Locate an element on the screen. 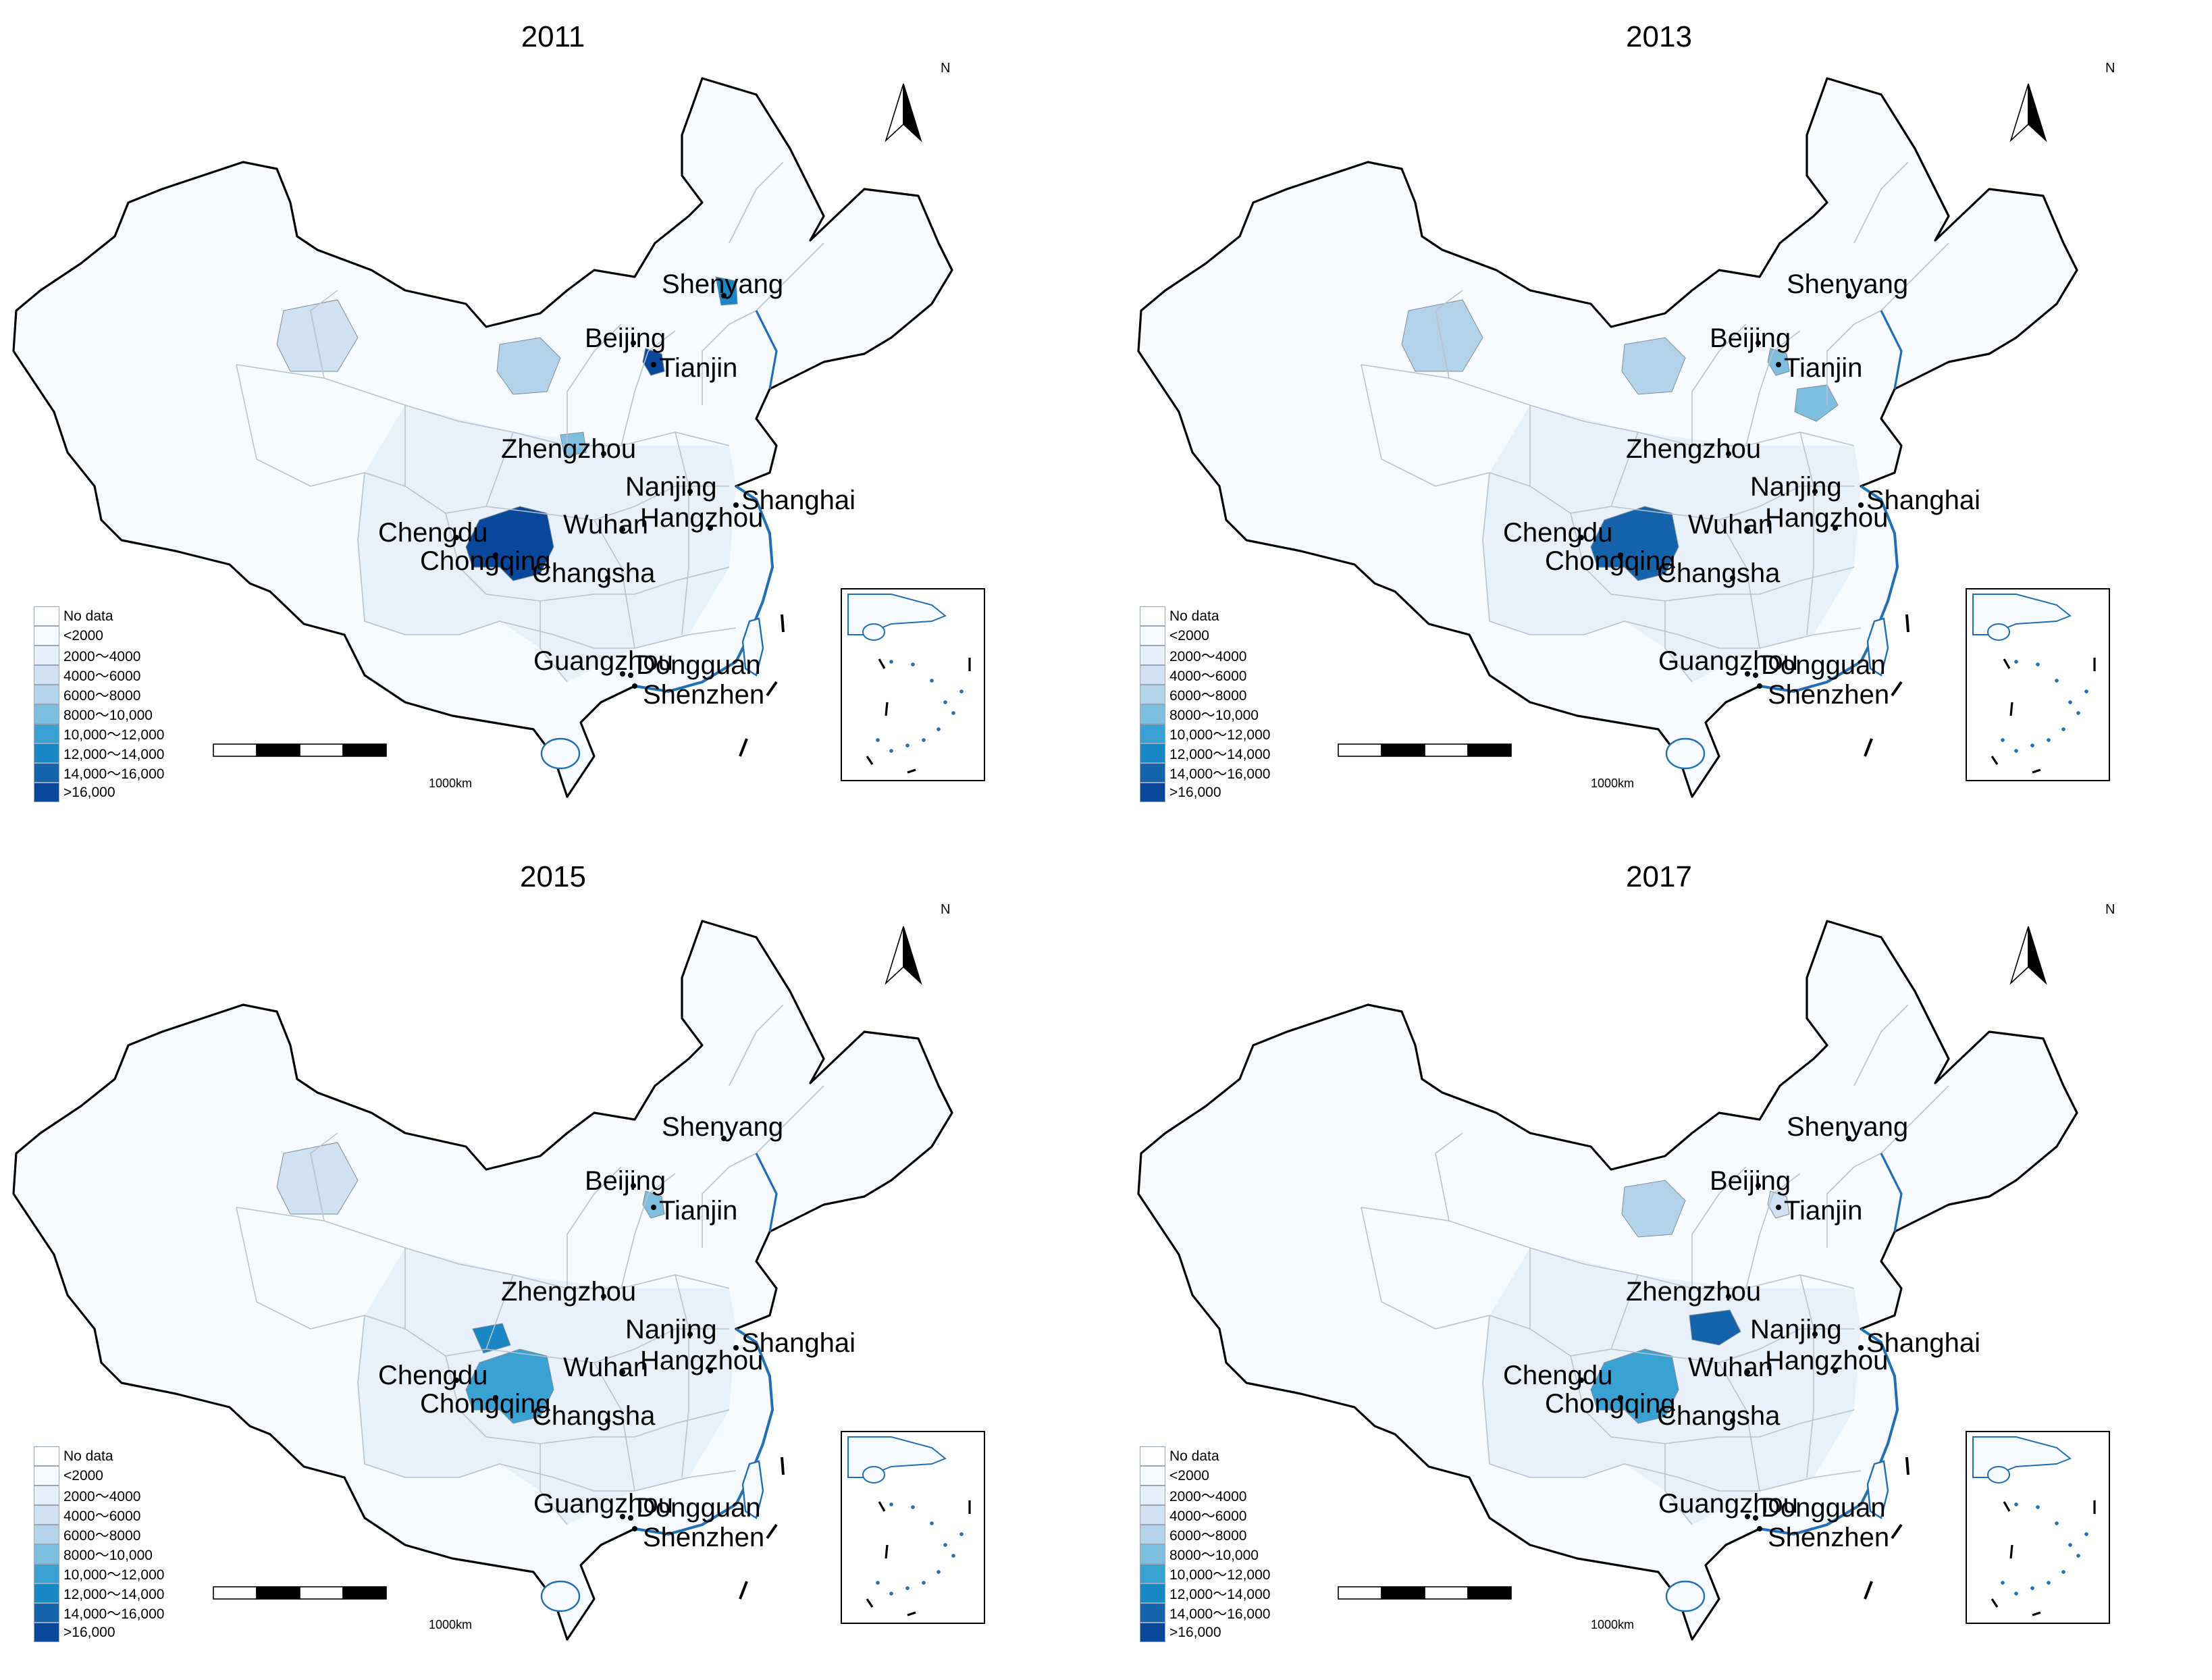 The width and height of the screenshot is (2212, 1680). inset-hainan is located at coordinates (873, 632).